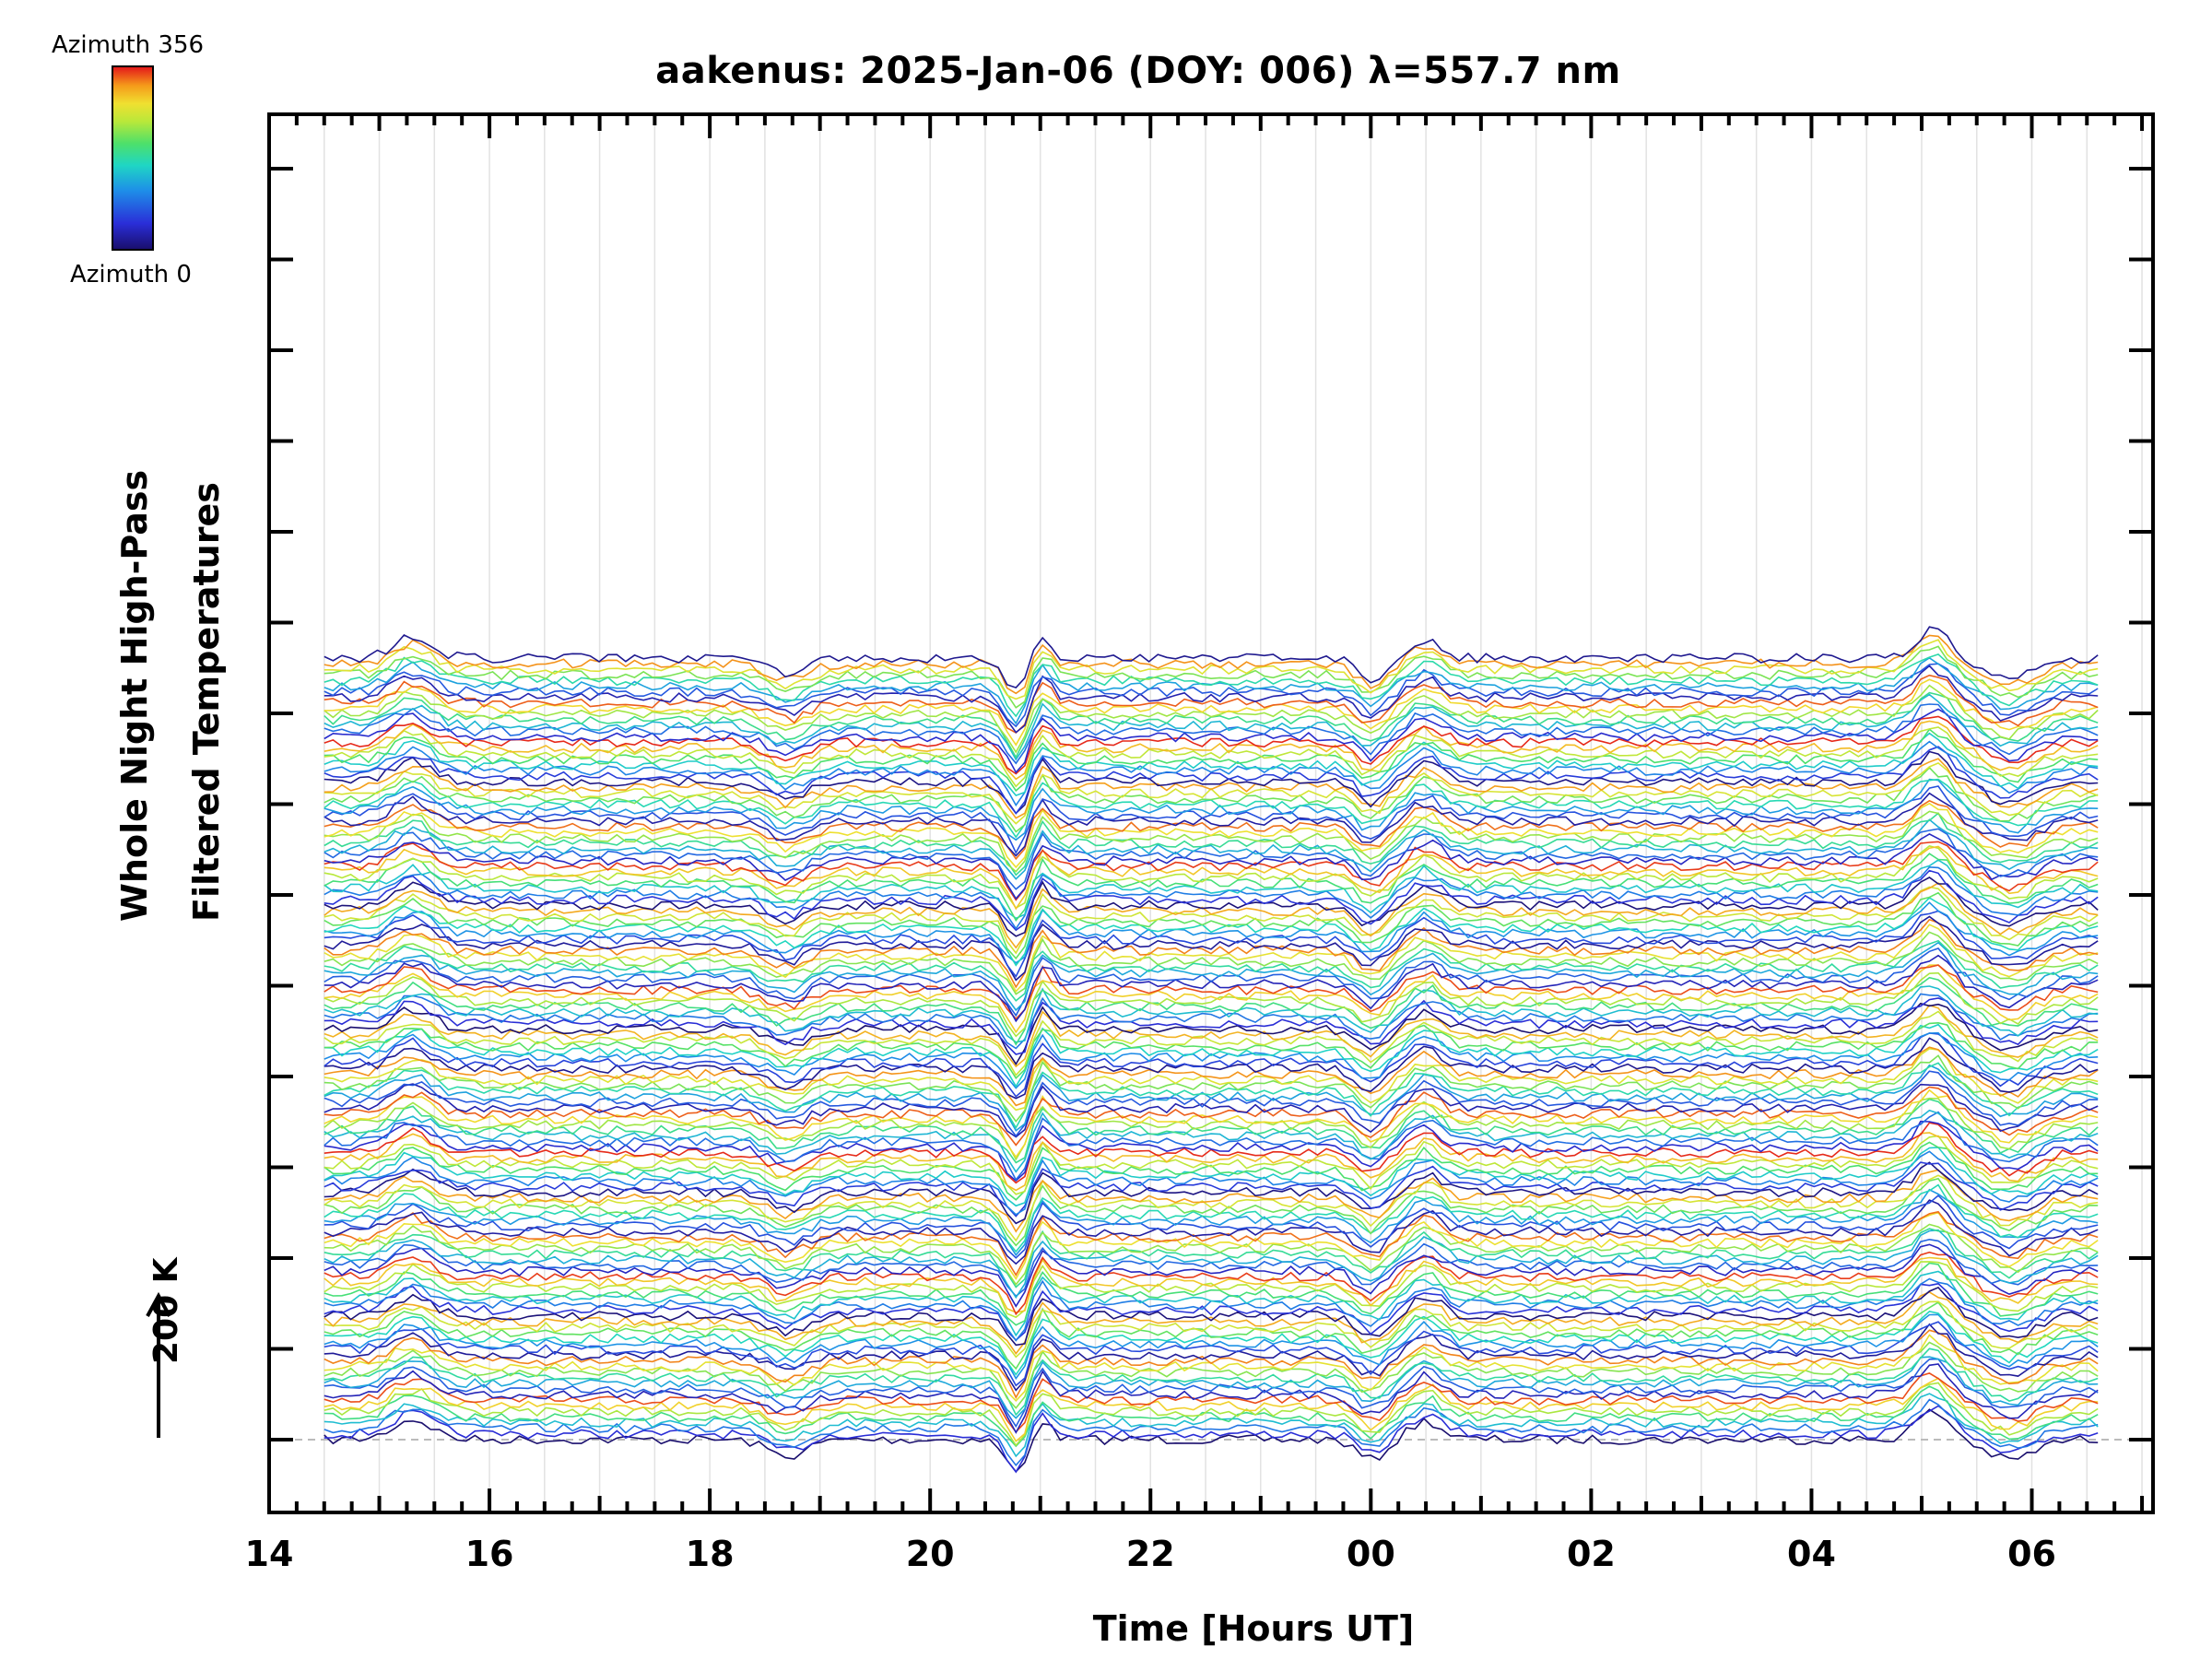  What do you see at coordinates (489, 1554) in the screenshot?
I see `x-tick-label: 16` at bounding box center [489, 1554].